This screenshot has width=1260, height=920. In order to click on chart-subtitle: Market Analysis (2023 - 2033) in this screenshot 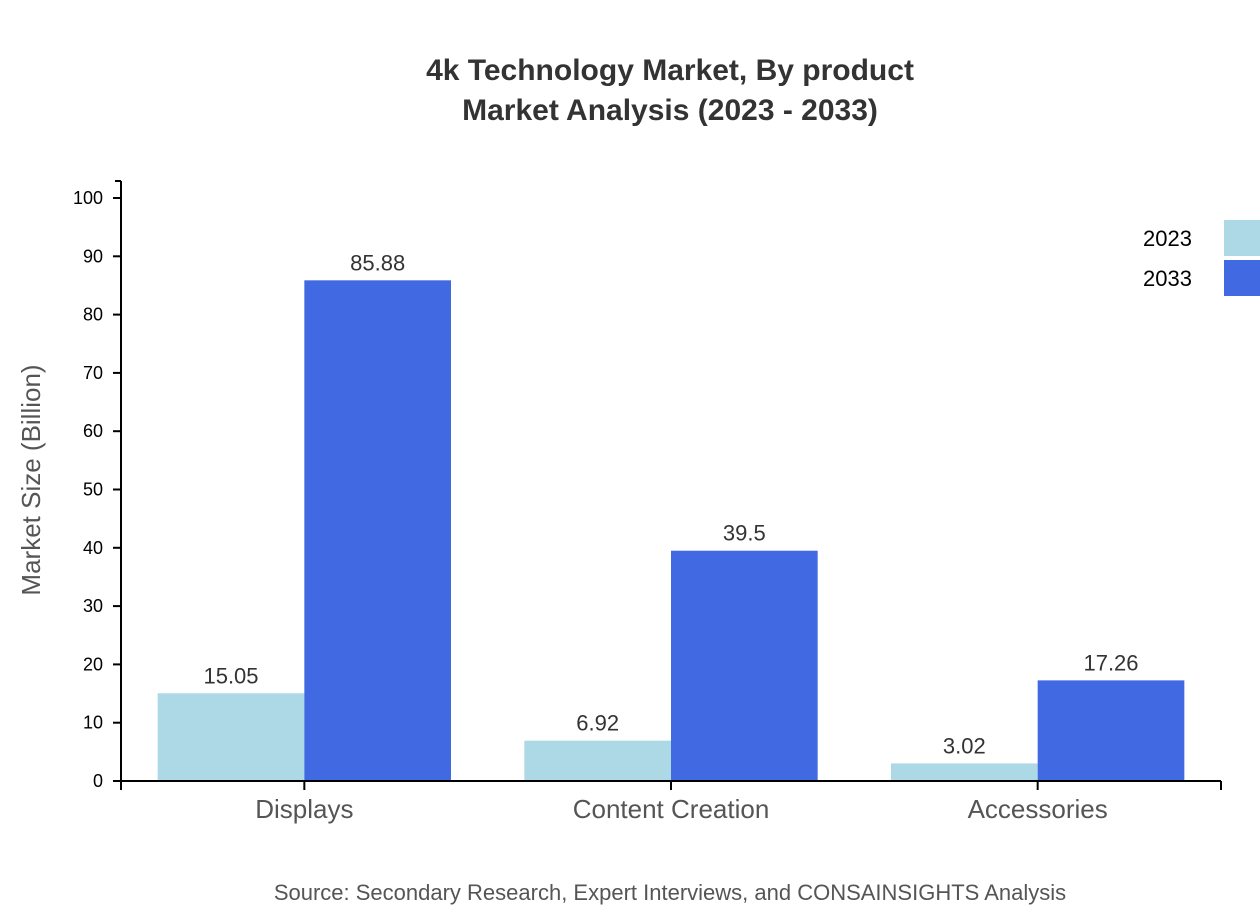, I will do `click(670, 110)`.